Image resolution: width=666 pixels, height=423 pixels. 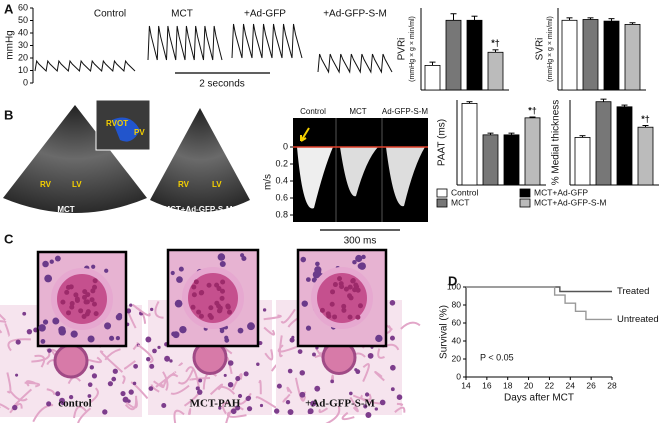 What do you see at coordinates (71, 361) in the screenshot?
I see `vessel` at bounding box center [71, 361].